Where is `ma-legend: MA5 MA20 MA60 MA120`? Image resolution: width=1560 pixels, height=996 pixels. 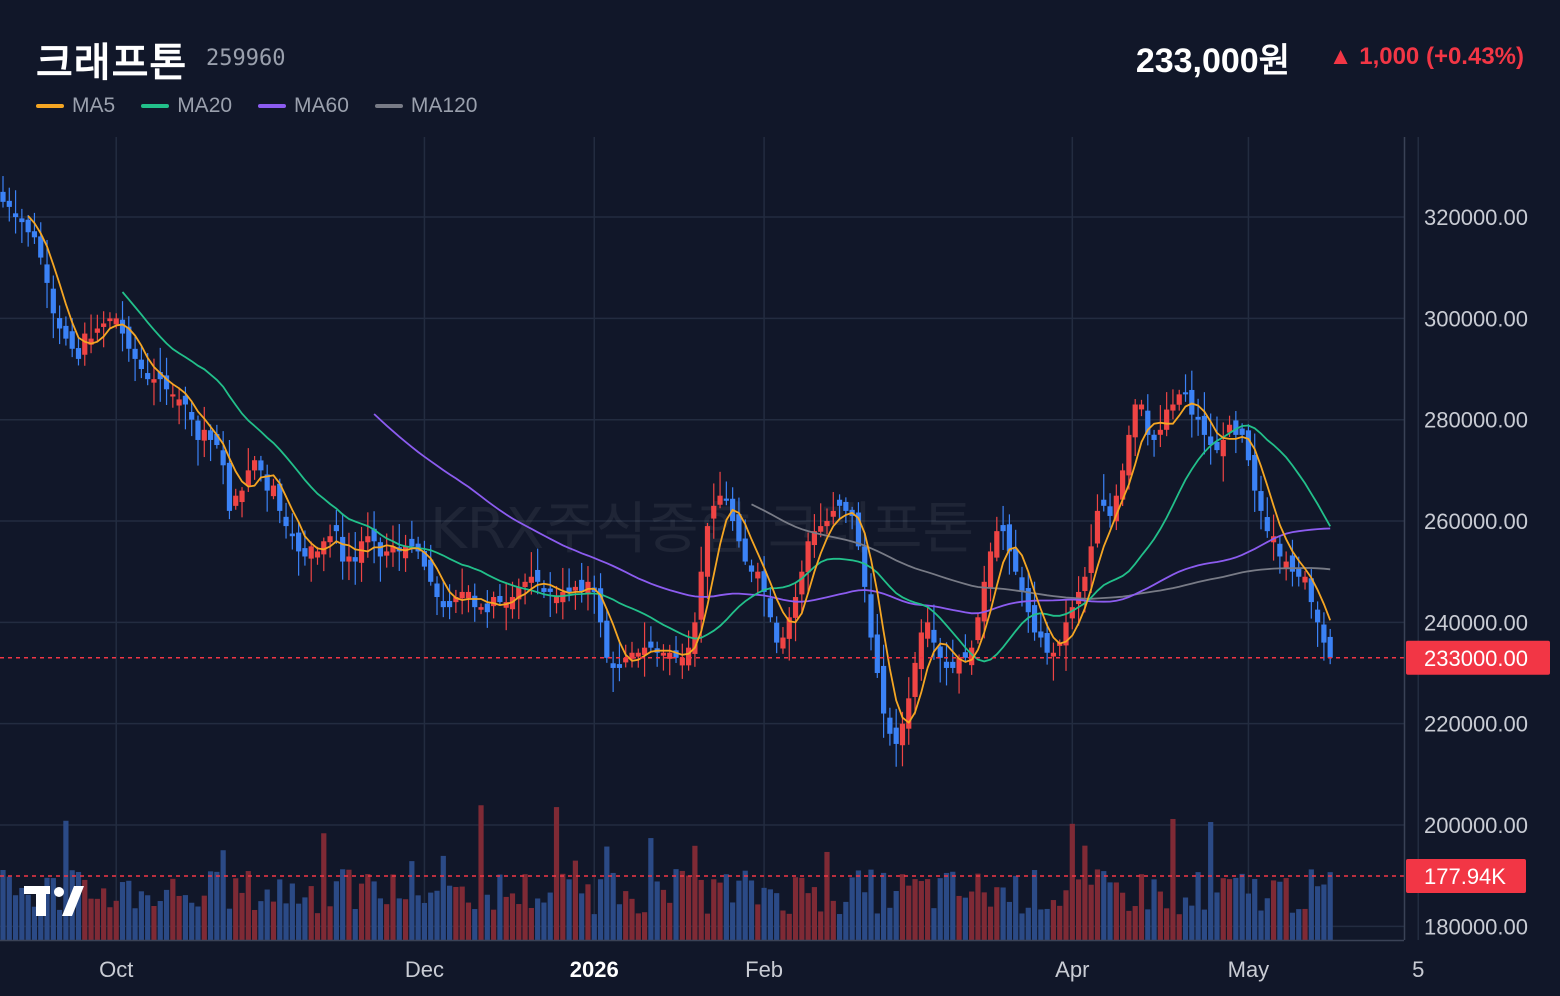 ma-legend: MA5 MA20 MA60 MA120 is located at coordinates (256, 106).